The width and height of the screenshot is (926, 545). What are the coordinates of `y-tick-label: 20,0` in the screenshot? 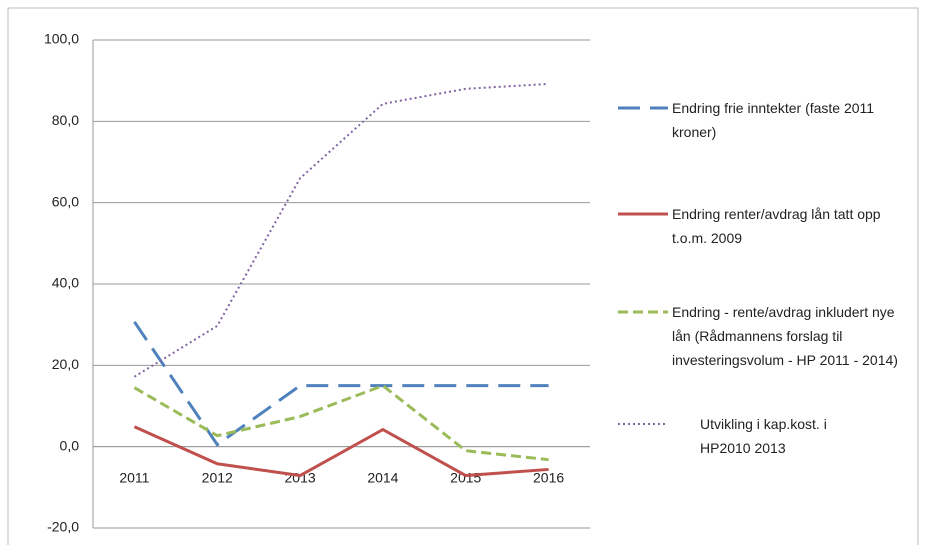 It's located at (65, 364).